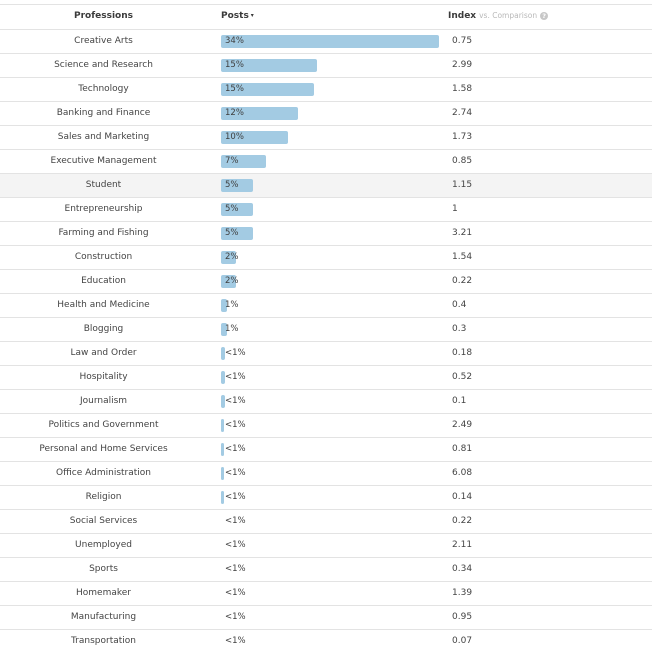  Describe the element at coordinates (459, 329) in the screenshot. I see `index-value: 0.3` at that location.